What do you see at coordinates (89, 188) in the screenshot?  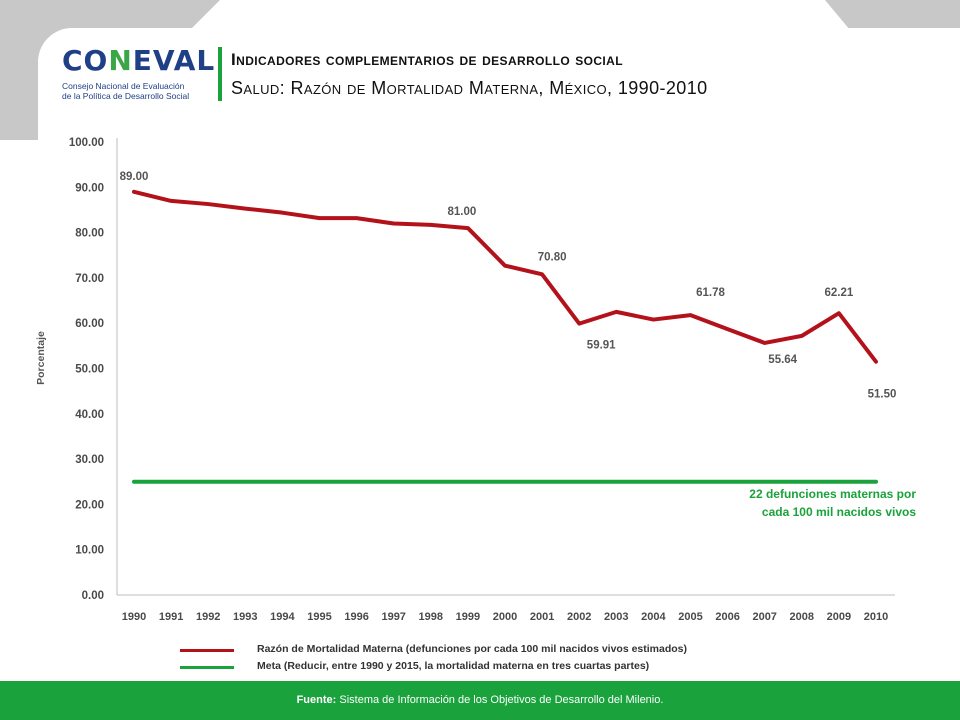 I see `y-tick-label: 90.00` at bounding box center [89, 188].